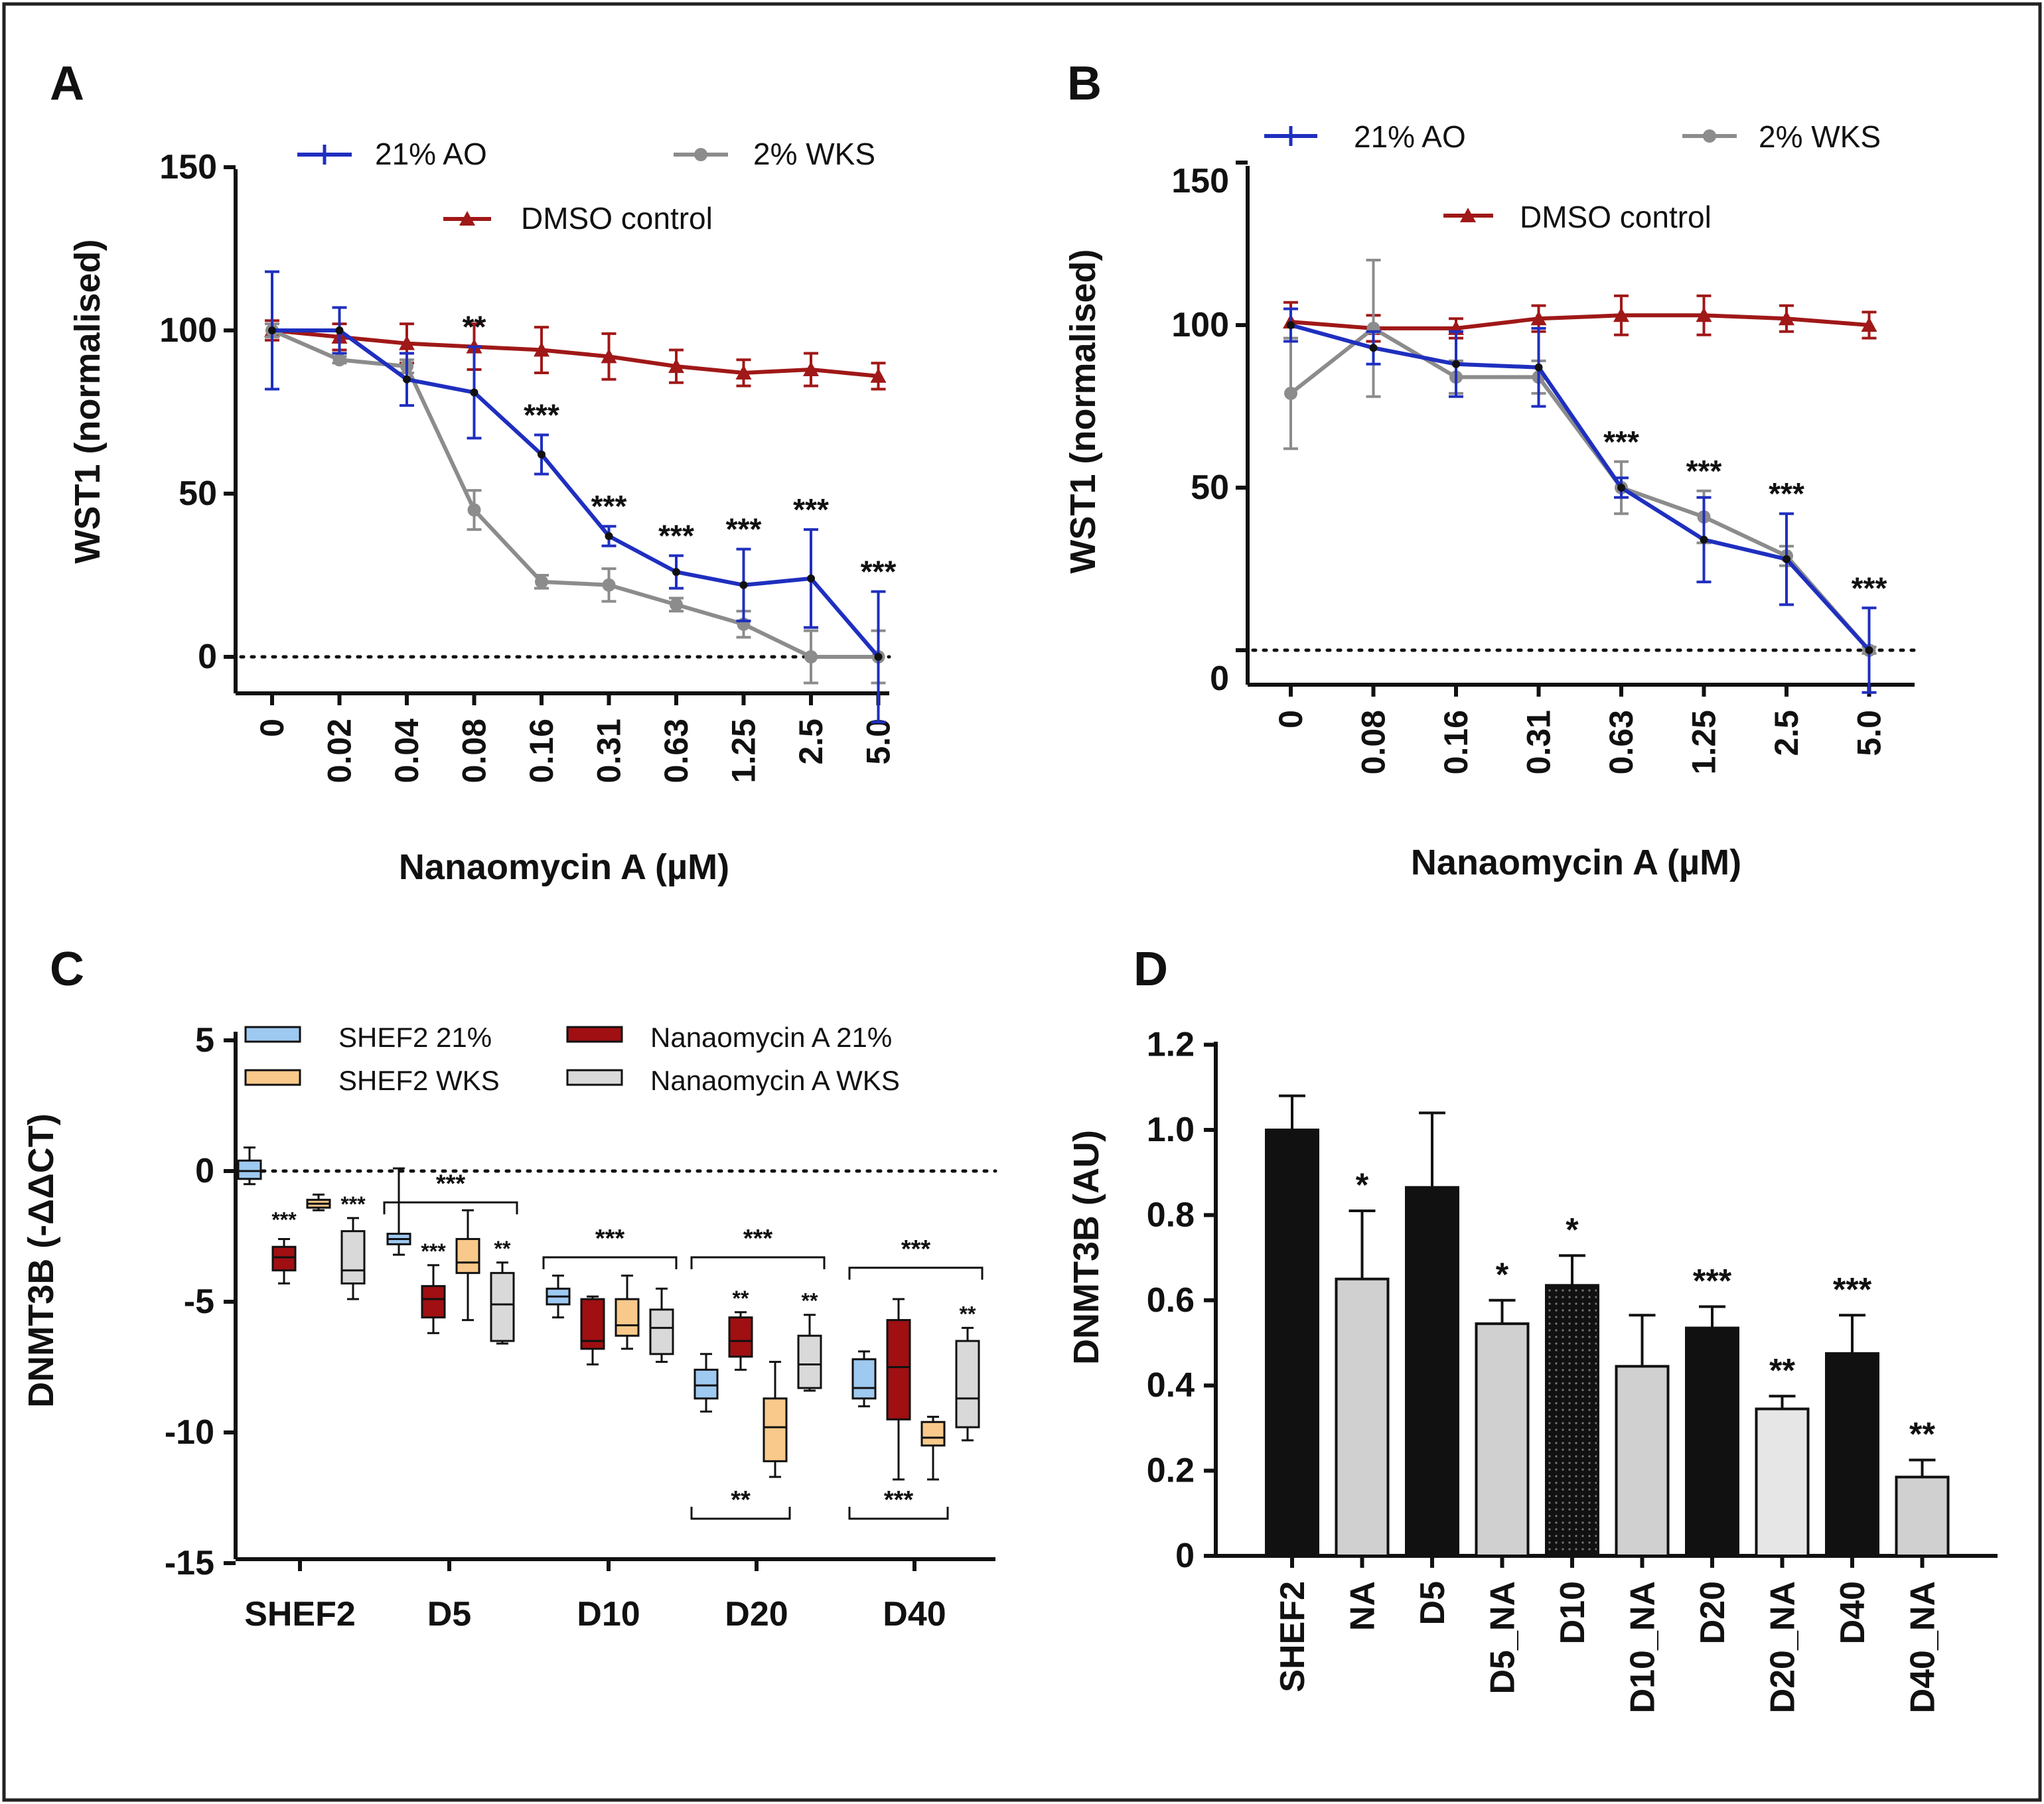 Image resolution: width=2044 pixels, height=1804 pixels. What do you see at coordinates (1643, 1647) in the screenshot?
I see `x-tick-label: D10_NA` at bounding box center [1643, 1647].